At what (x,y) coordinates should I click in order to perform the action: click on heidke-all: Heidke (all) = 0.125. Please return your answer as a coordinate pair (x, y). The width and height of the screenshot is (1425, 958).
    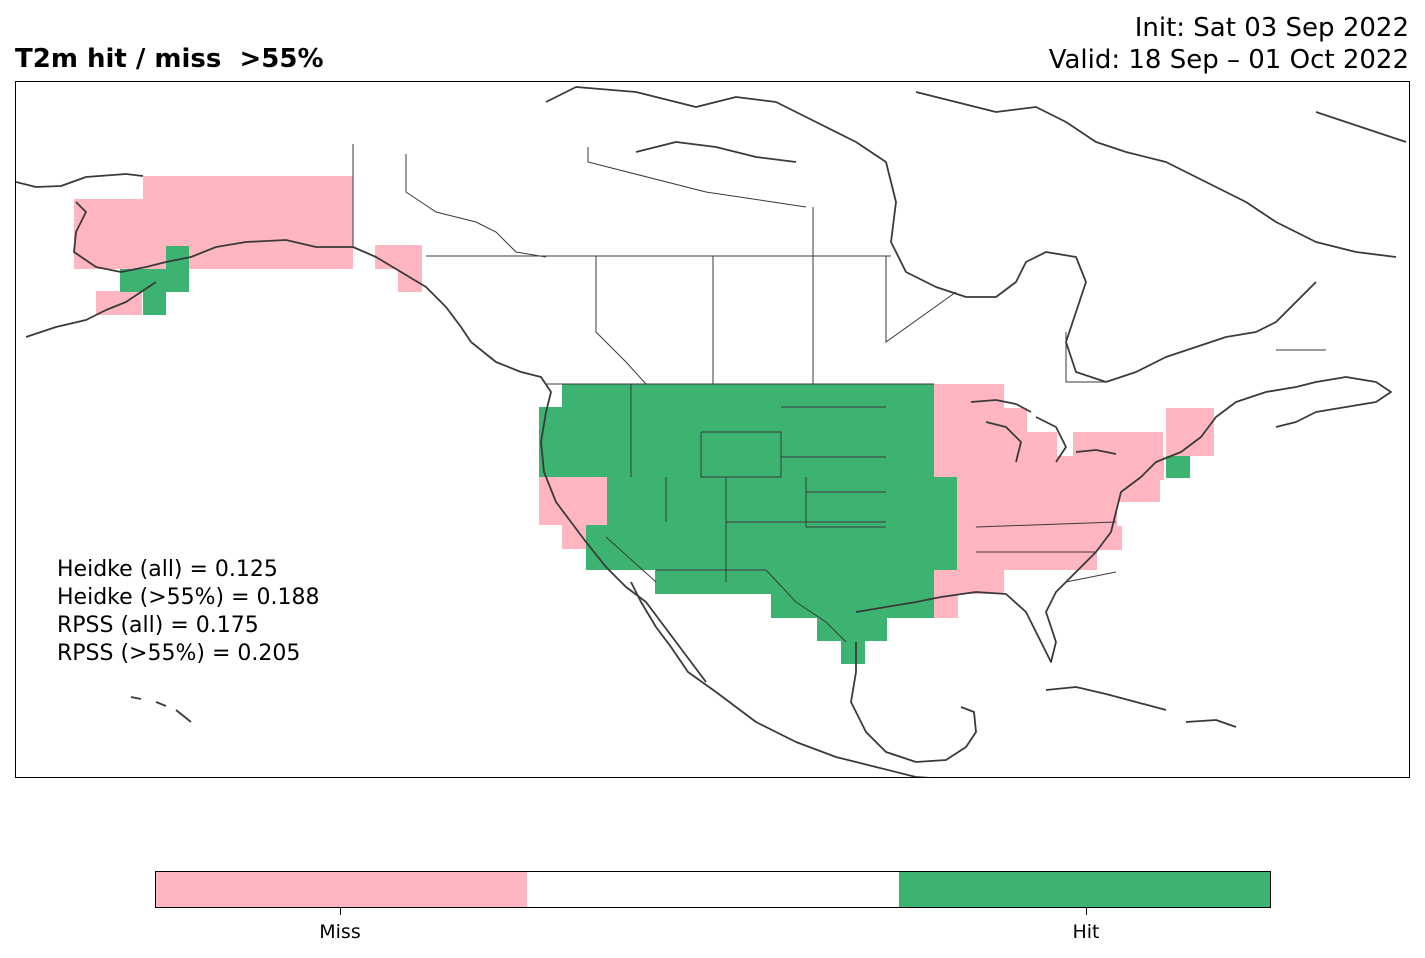
    Looking at the image, I should click on (167, 569).